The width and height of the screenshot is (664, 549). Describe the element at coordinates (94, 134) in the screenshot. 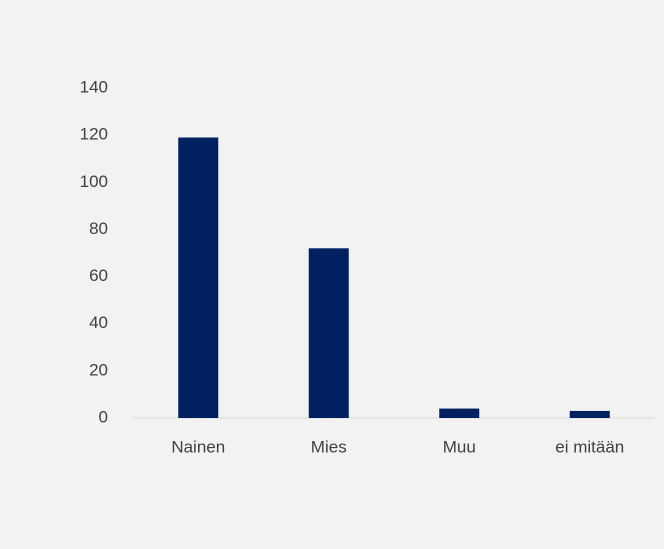

I see `y-tick-label: 120` at that location.